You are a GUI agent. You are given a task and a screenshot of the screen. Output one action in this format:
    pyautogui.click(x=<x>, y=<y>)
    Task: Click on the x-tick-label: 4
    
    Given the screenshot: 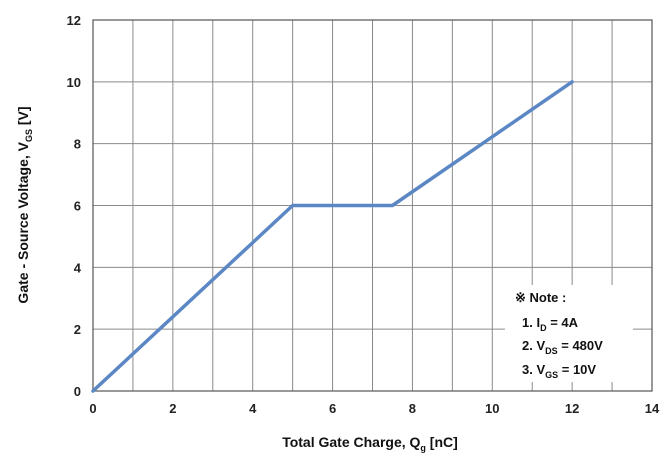 What is the action you would take?
    pyautogui.click(x=253, y=408)
    